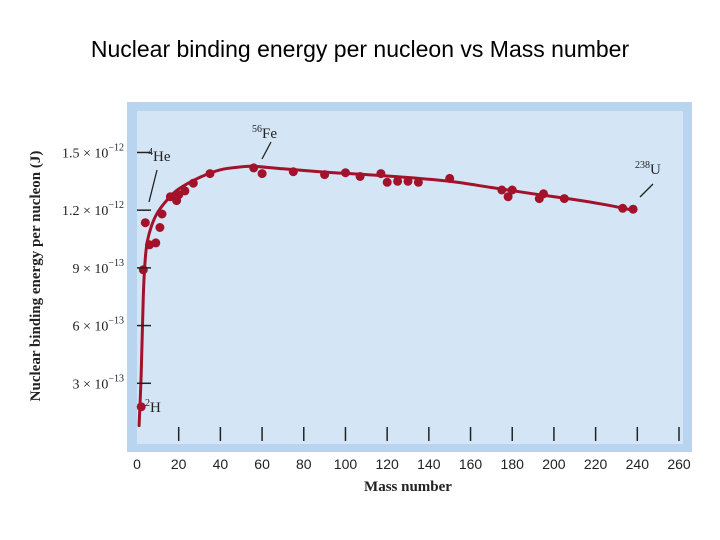 This screenshot has height=540, width=720. What do you see at coordinates (408, 487) in the screenshot?
I see `x-axis-title: Mass number` at bounding box center [408, 487].